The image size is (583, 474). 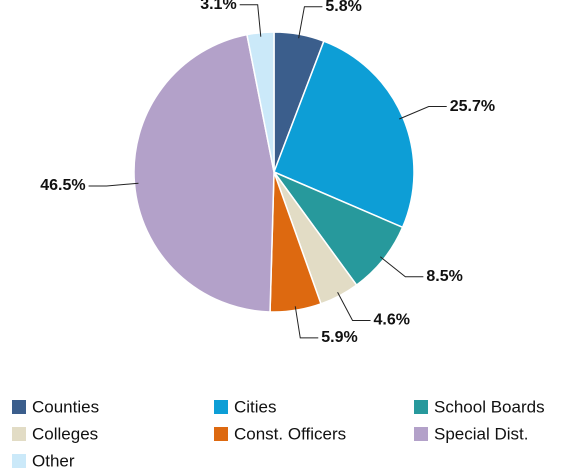 I want to click on data-label: 8.5%, so click(x=444, y=276).